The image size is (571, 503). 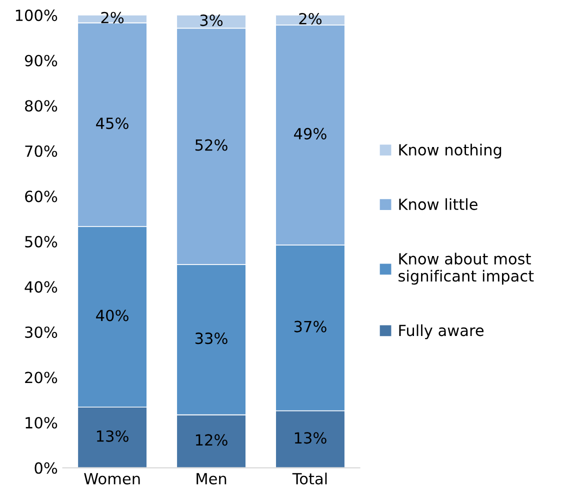 What do you see at coordinates (41, 106) in the screenshot?
I see `y-tick-label: 80%` at bounding box center [41, 106].